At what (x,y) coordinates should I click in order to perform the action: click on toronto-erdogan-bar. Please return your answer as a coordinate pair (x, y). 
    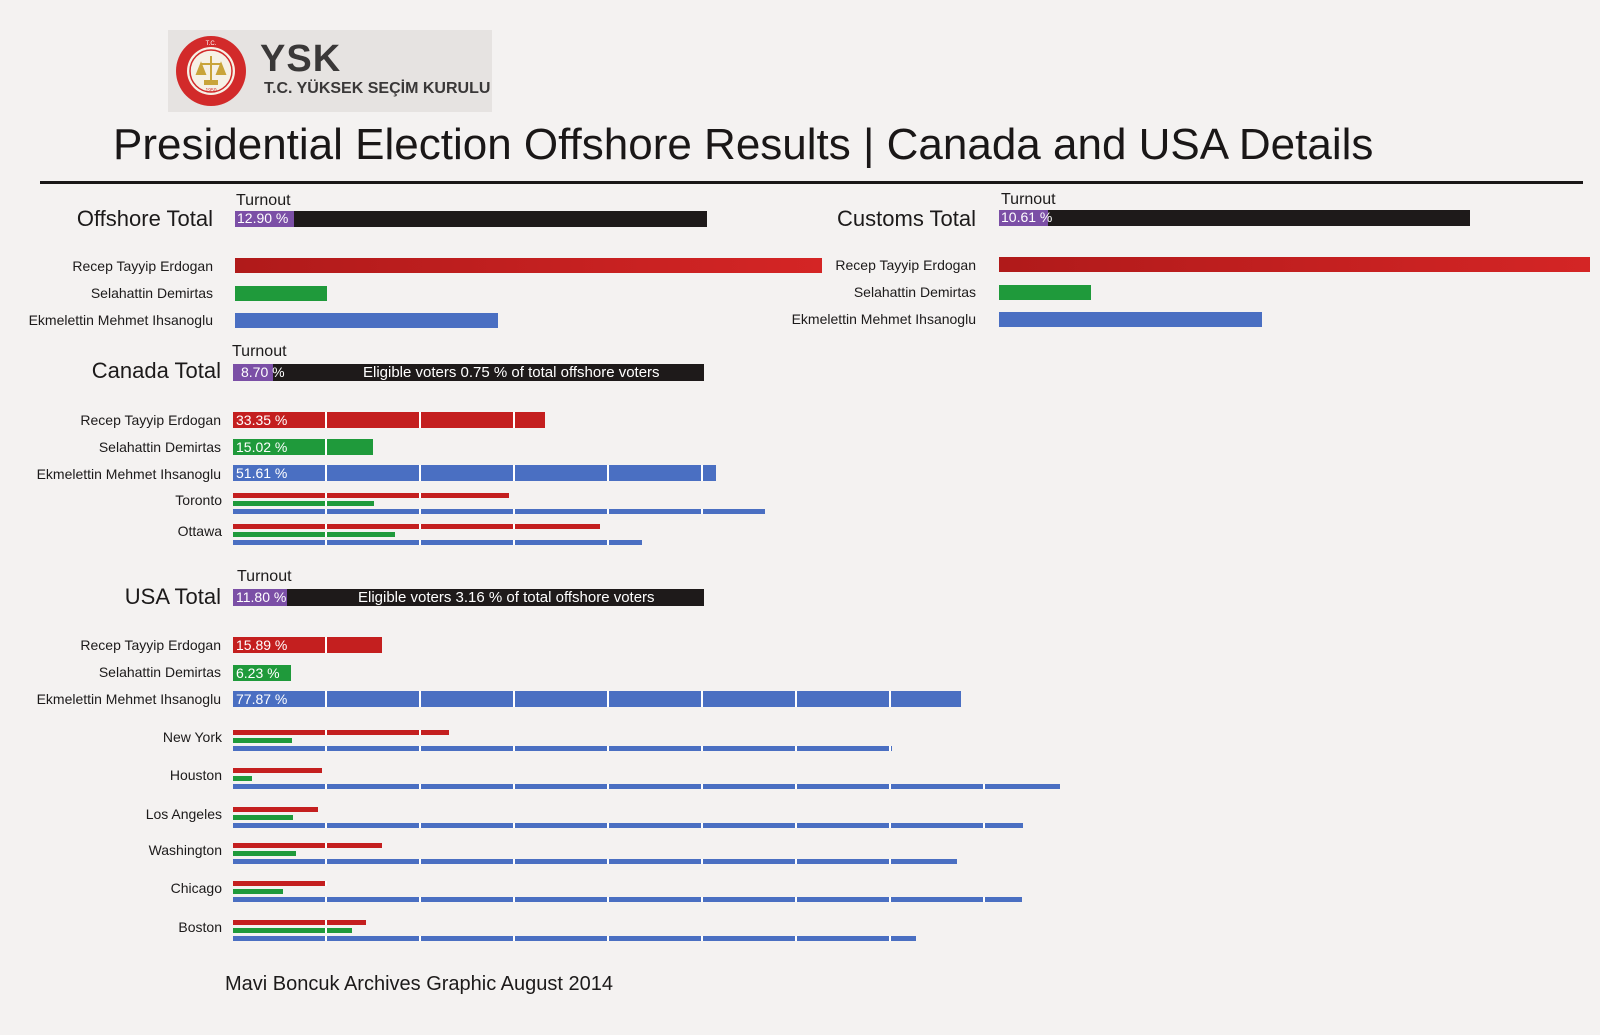
    Looking at the image, I should click on (371, 495).